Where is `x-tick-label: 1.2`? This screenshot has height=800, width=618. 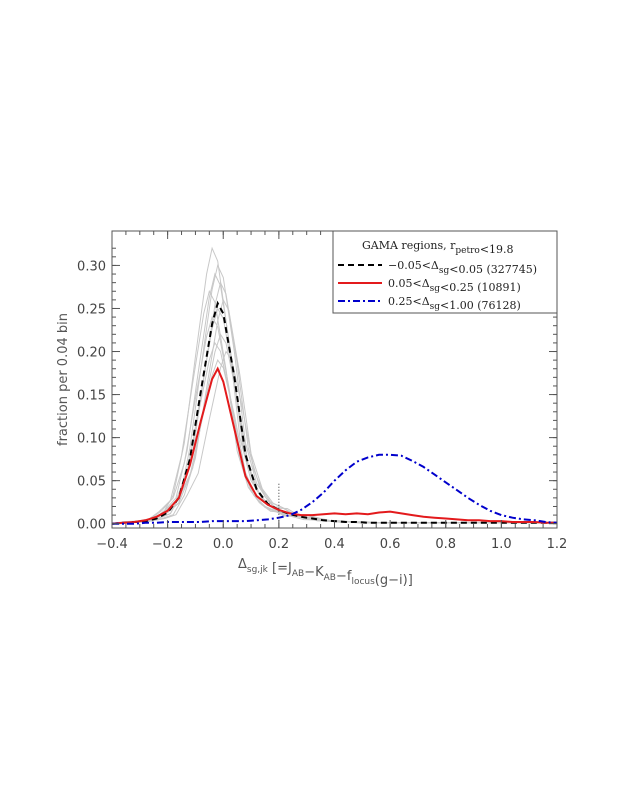 x-tick-label: 1.2 is located at coordinates (557, 544).